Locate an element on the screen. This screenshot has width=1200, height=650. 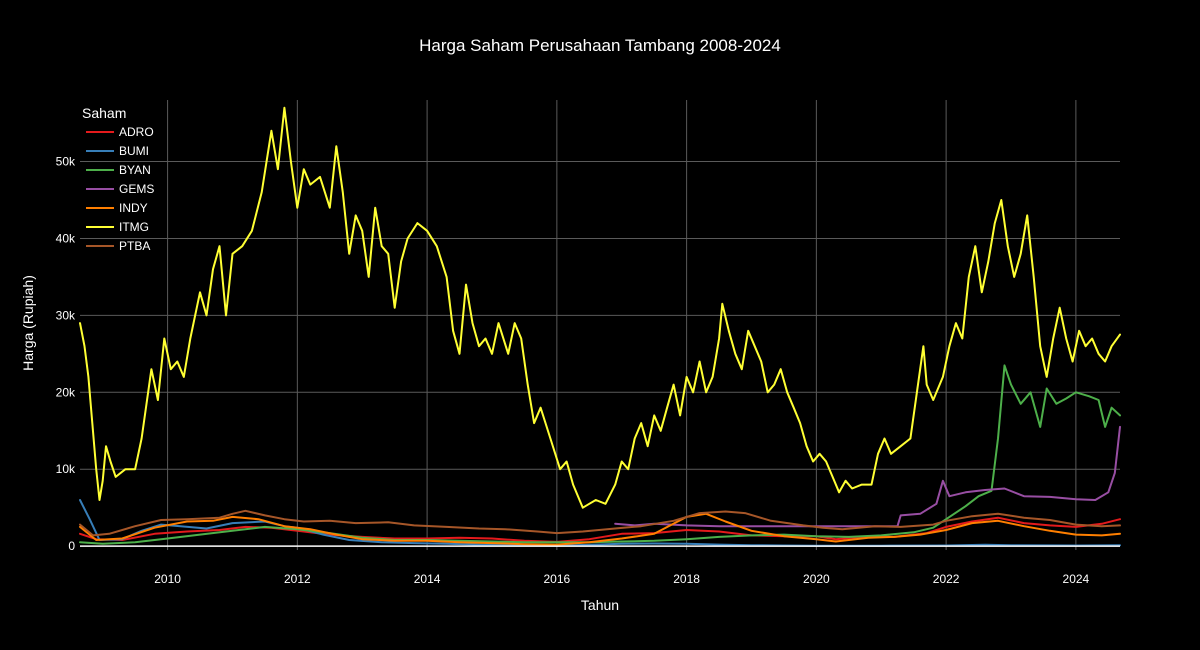
legend-label-bumi: BUMI is located at coordinates (134, 151).